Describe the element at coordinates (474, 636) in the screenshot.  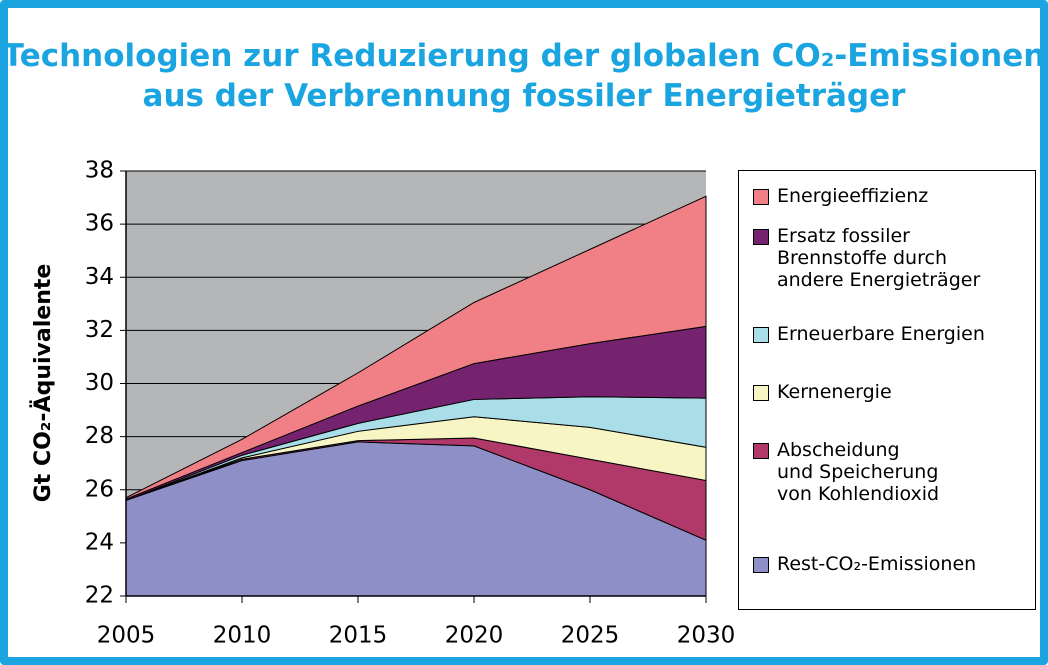
I see `x-tick-label: 2020` at that location.